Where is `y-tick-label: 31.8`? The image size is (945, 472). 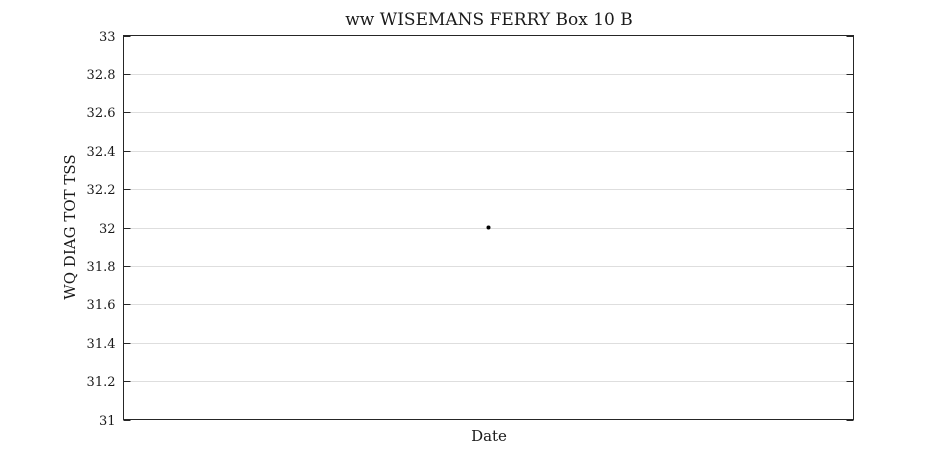 y-tick-label: 31.8 is located at coordinates (101, 267).